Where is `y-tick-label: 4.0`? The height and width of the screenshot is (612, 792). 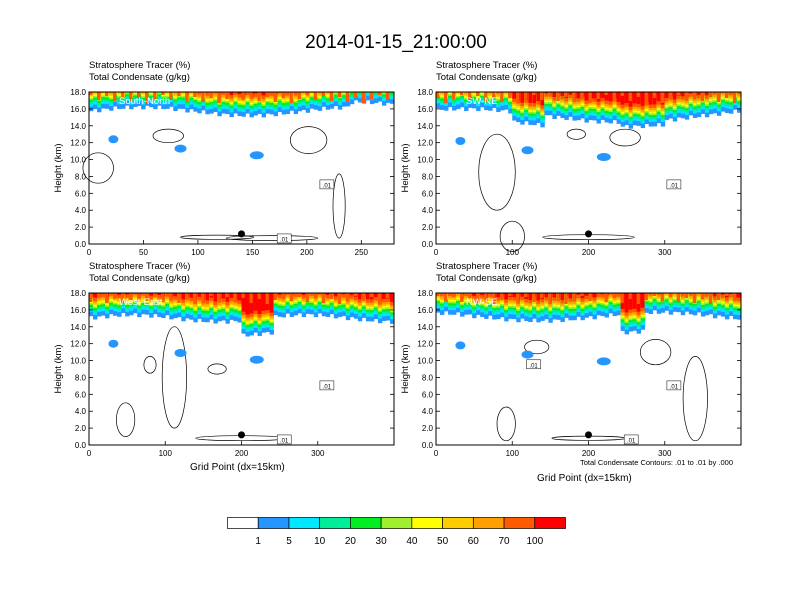 y-tick-label: 4.0 is located at coordinates (428, 411).